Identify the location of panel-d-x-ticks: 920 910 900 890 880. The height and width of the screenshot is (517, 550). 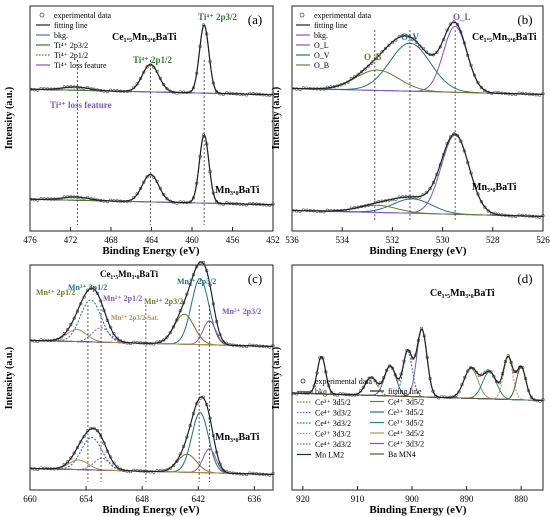
(412, 495).